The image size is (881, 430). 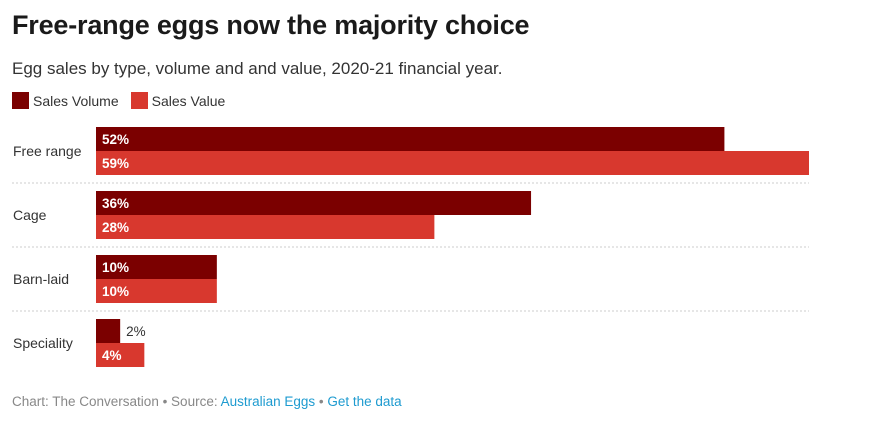 I want to click on legend-swatch-sales-value, so click(x=139, y=100).